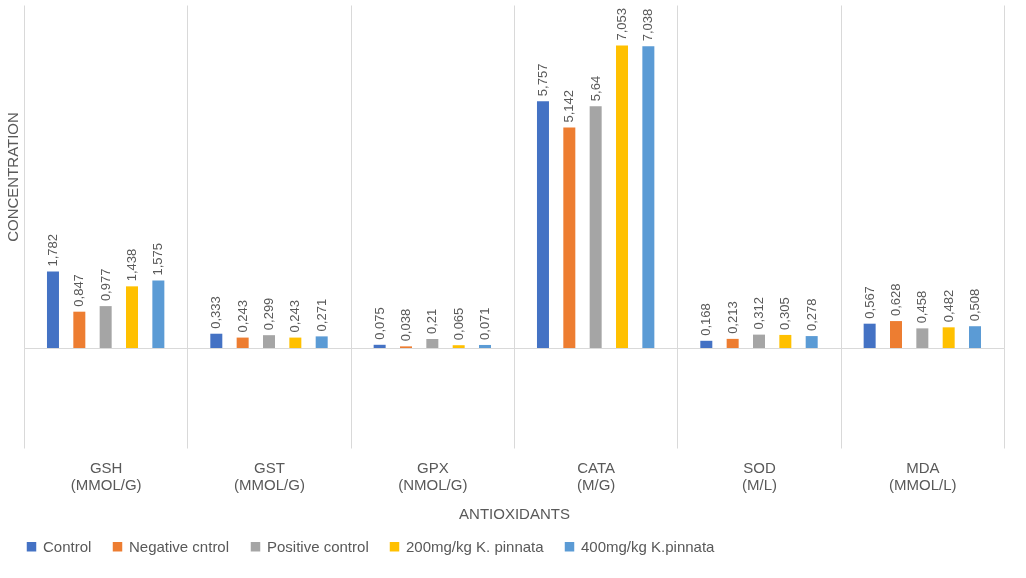 This screenshot has width=1026, height=578. What do you see at coordinates (622, 24) in the screenshot?
I see `data-label: 7,053` at bounding box center [622, 24].